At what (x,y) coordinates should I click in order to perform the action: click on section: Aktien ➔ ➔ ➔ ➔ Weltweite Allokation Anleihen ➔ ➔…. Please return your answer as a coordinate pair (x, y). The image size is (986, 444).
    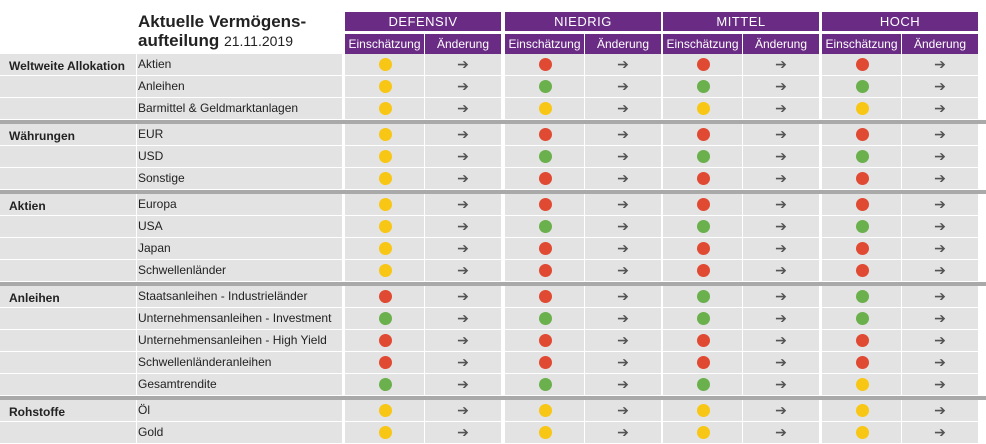
    Looking at the image, I should click on (493, 87).